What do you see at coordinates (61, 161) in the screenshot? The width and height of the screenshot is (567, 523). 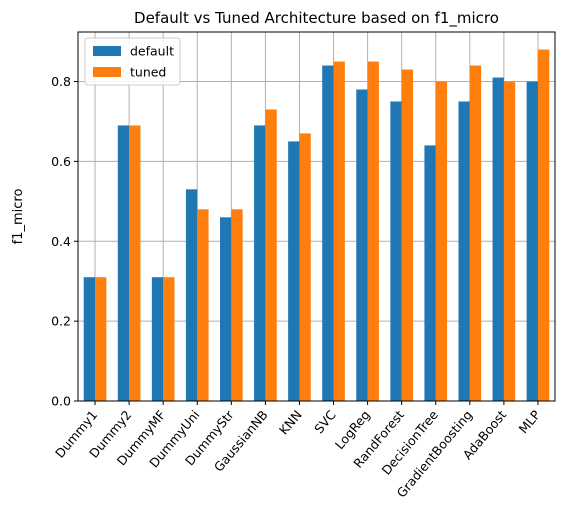 I see `y-tick-label: 0.6` at bounding box center [61, 161].